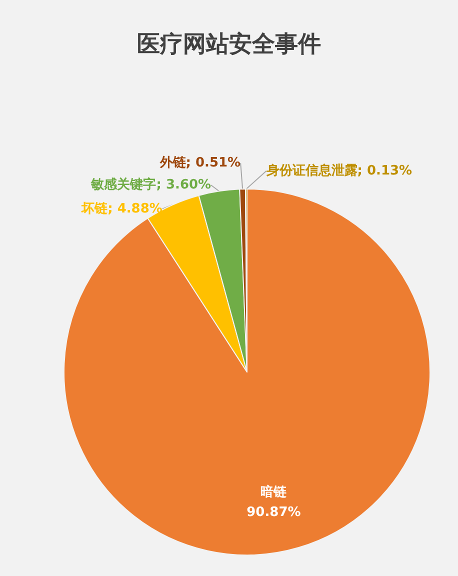 The image size is (458, 576). Describe the element at coordinates (121, 208) in the screenshot. I see `slice-label: 坏链; 4.88%` at that location.